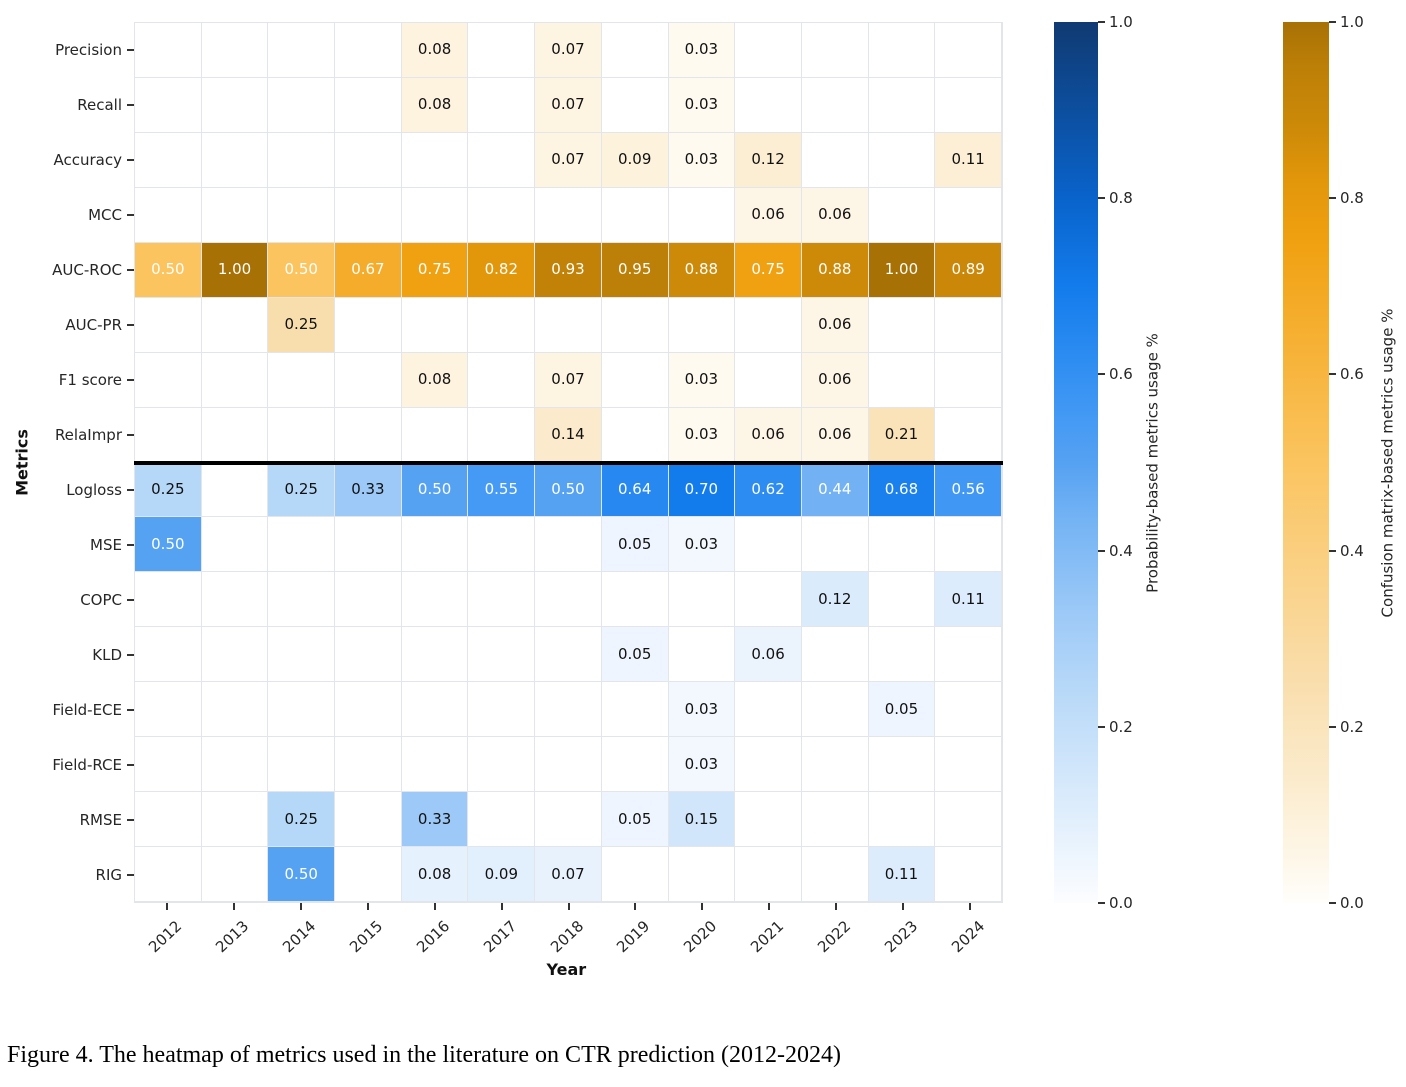 The height and width of the screenshot is (1087, 1406). I want to click on heatmap-cell-kld-2024, so click(968, 655).